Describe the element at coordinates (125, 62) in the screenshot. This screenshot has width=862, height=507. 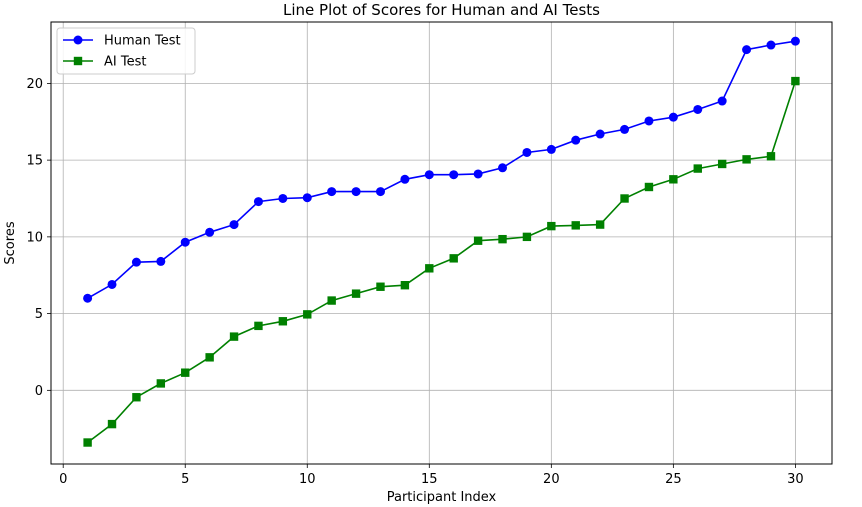
I see `legend-label: AI Test` at that location.